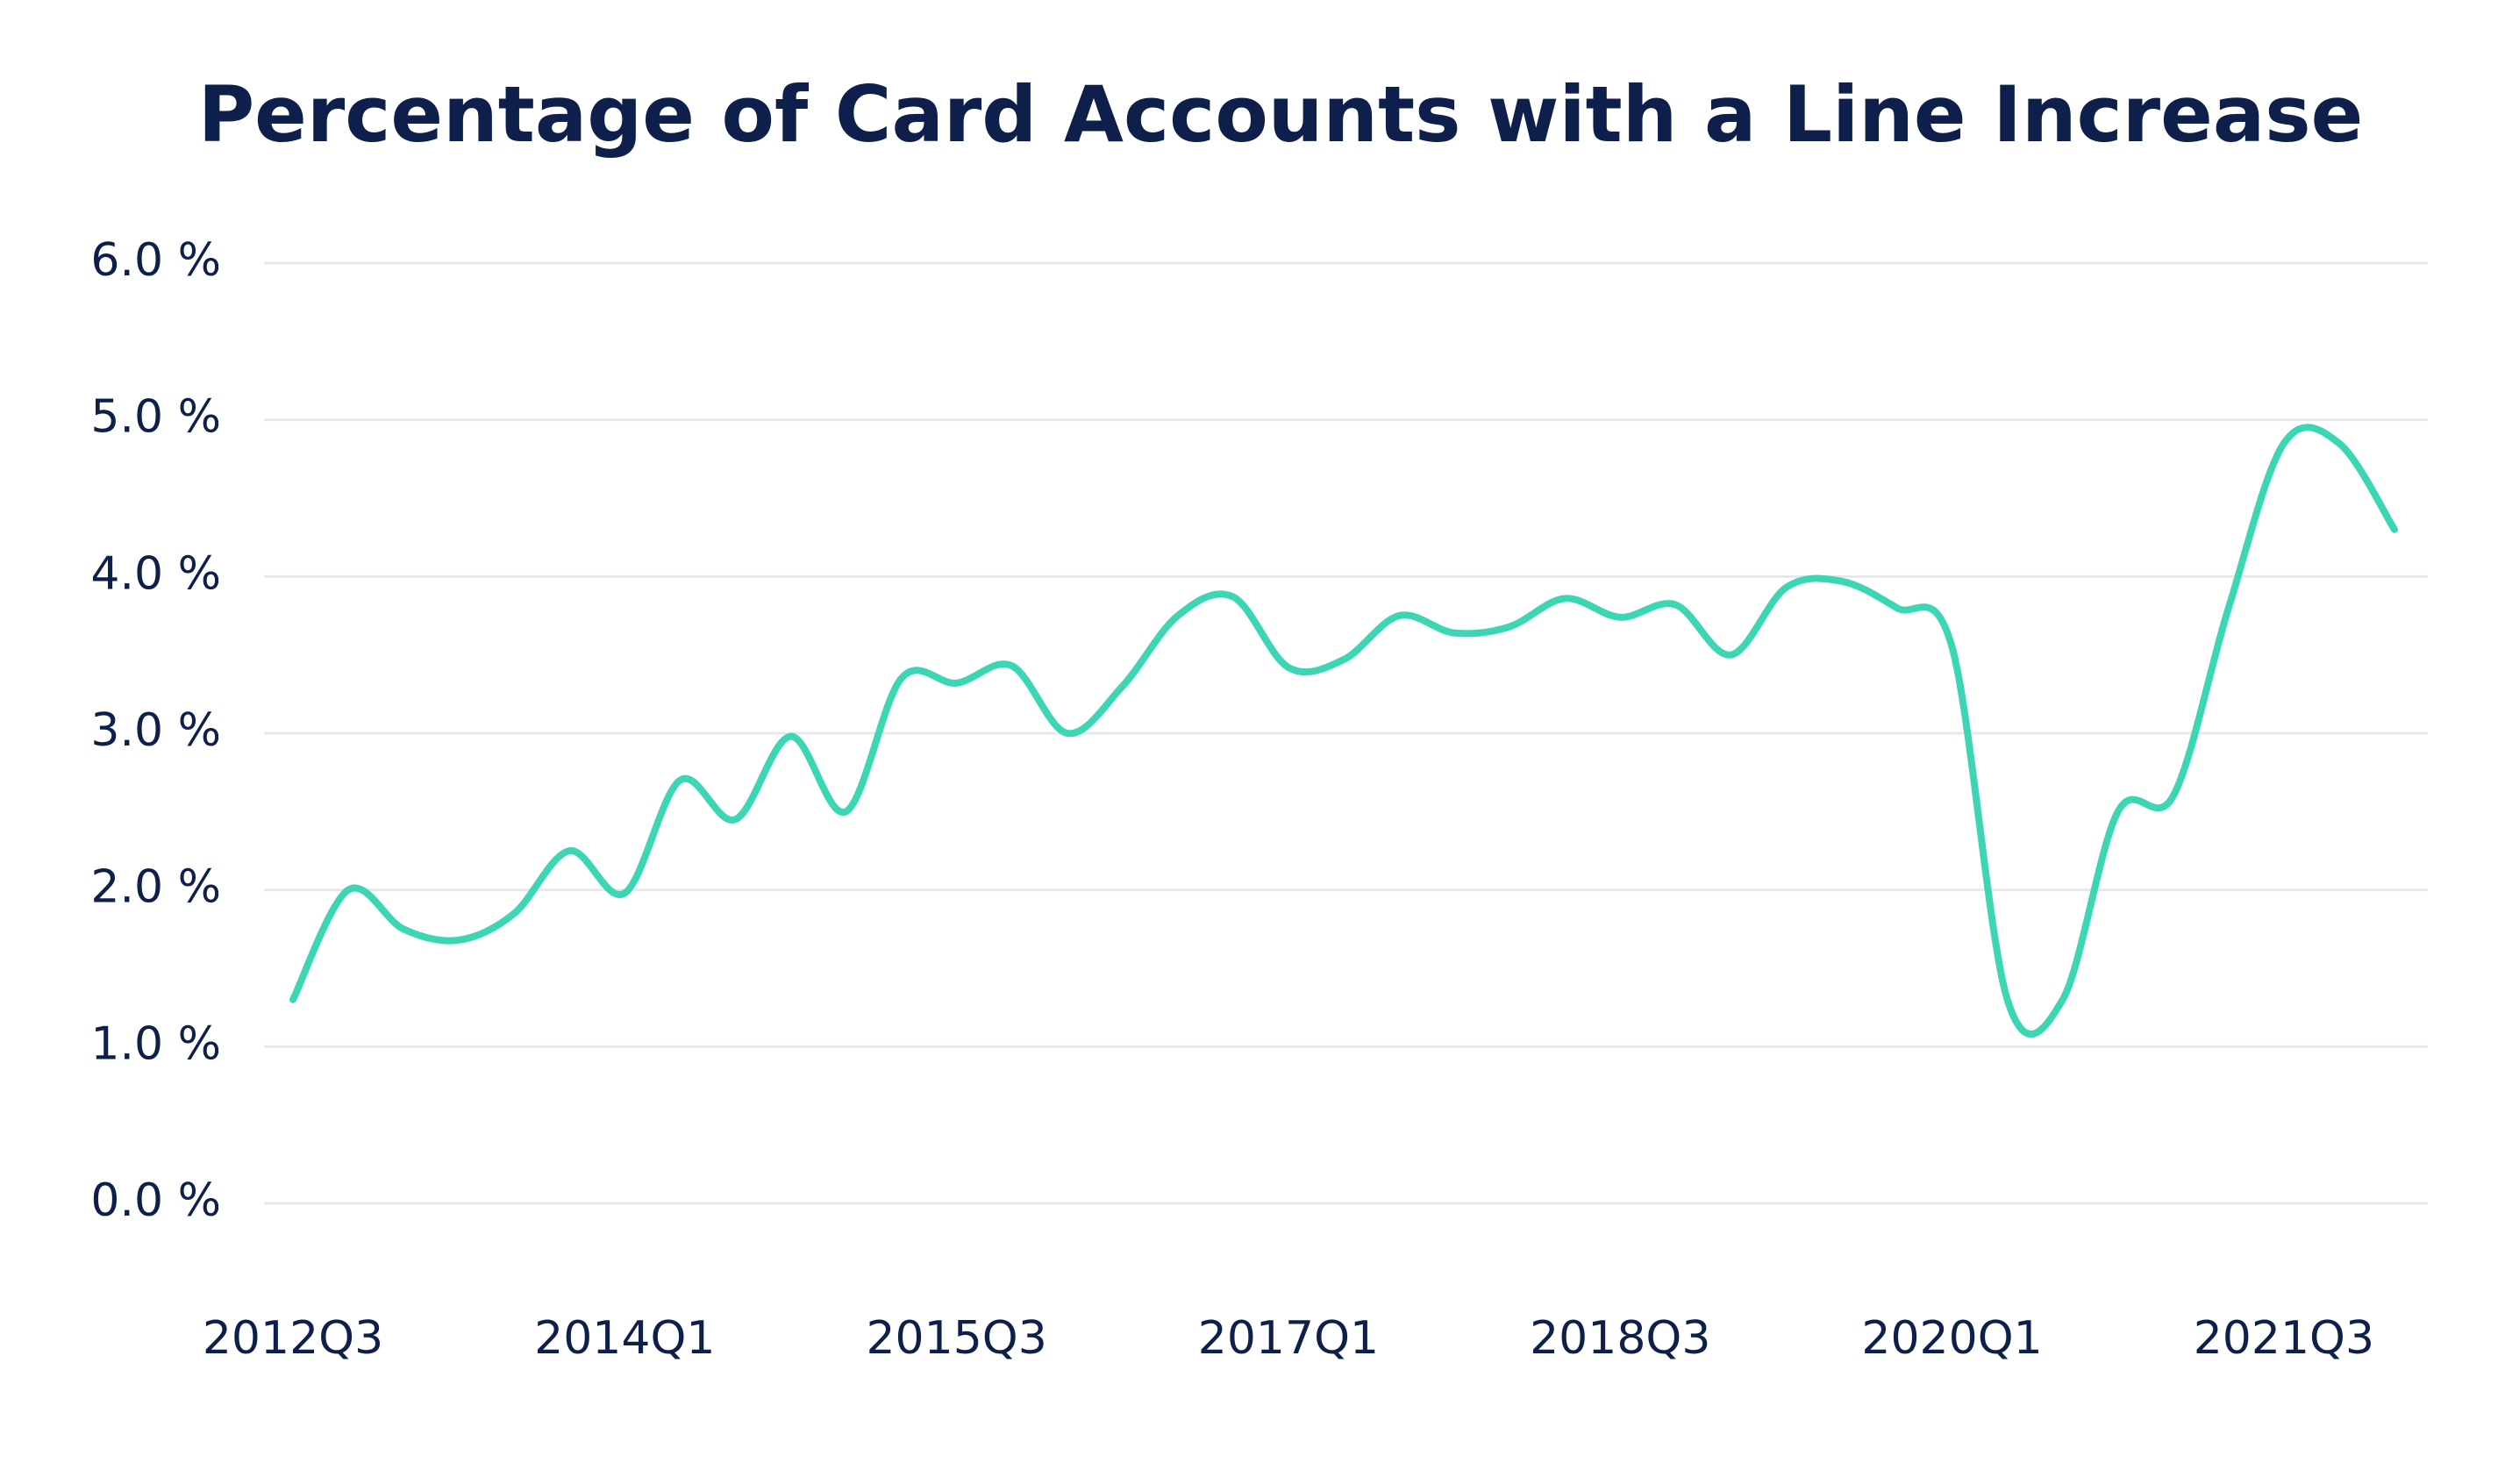 This screenshot has width=2512, height=1484. Describe the element at coordinates (624, 1338) in the screenshot. I see `x-tick-label: 2014Q1` at that location.